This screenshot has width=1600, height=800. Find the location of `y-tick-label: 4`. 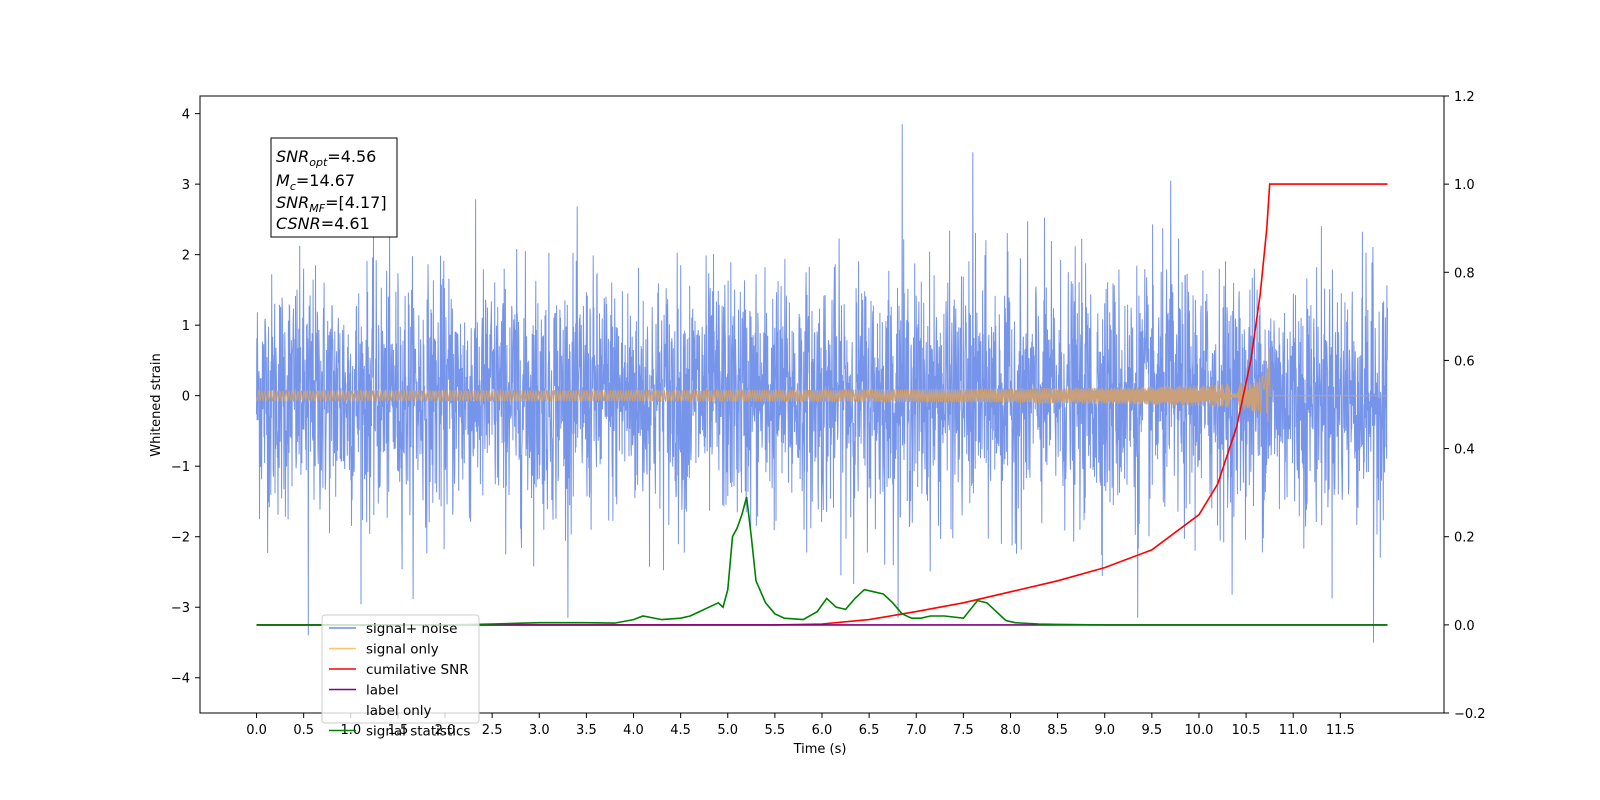

y-tick-label: 4 is located at coordinates (186, 115).